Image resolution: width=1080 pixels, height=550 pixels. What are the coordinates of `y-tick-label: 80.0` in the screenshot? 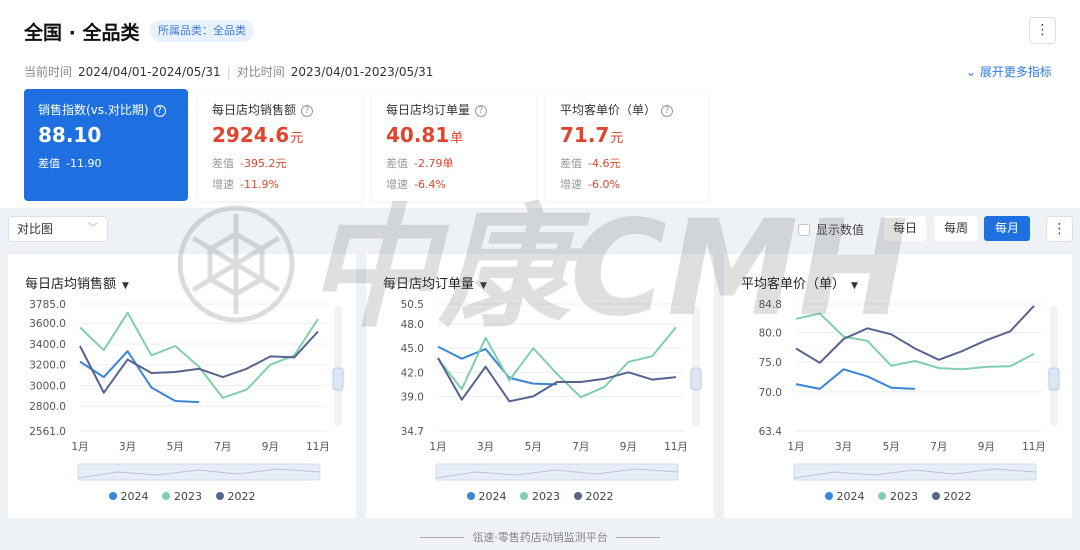 It's located at (770, 333).